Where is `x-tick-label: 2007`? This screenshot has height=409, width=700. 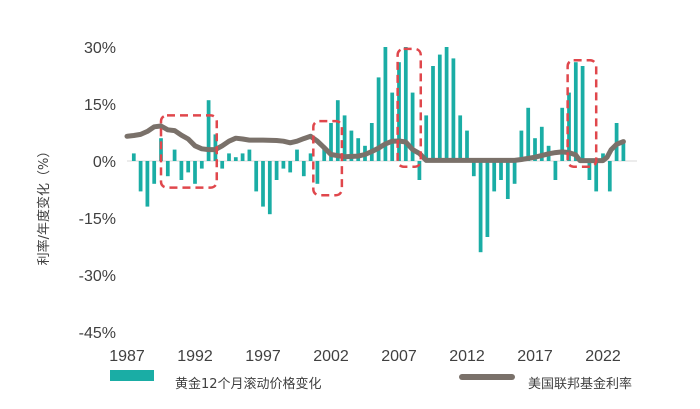 x-tick-label: 2007 is located at coordinates (399, 356).